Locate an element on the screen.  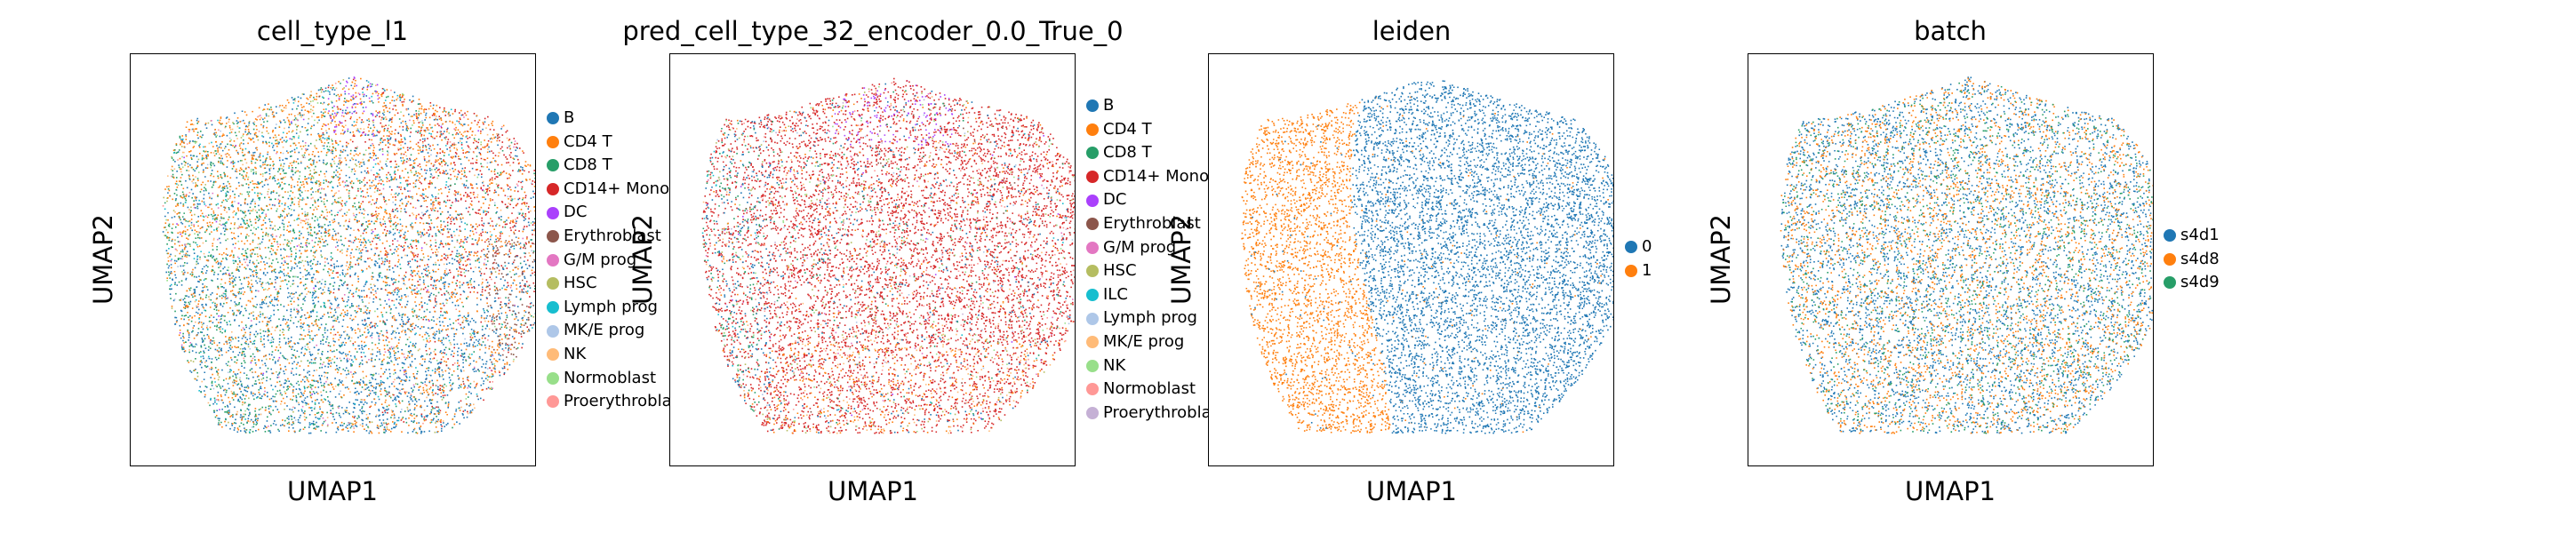
legend-item: Normoblast is located at coordinates (1156, 390).